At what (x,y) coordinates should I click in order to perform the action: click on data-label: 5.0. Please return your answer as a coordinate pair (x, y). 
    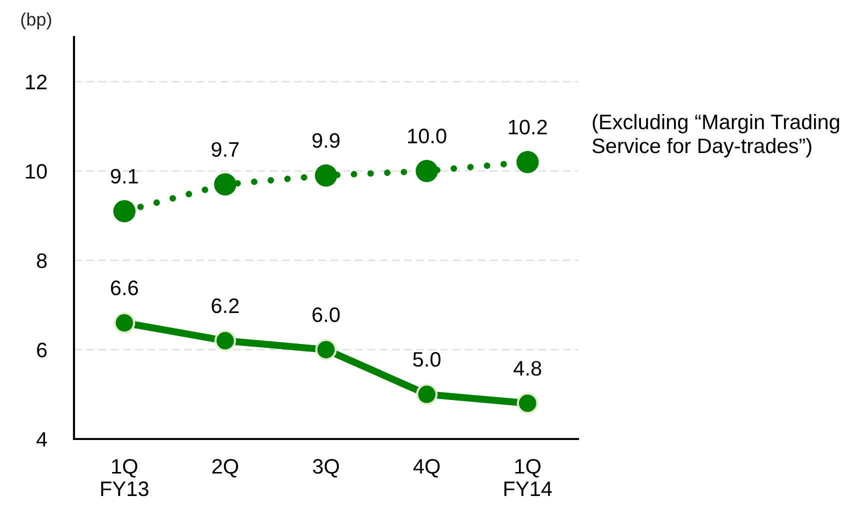
    Looking at the image, I should click on (426, 359).